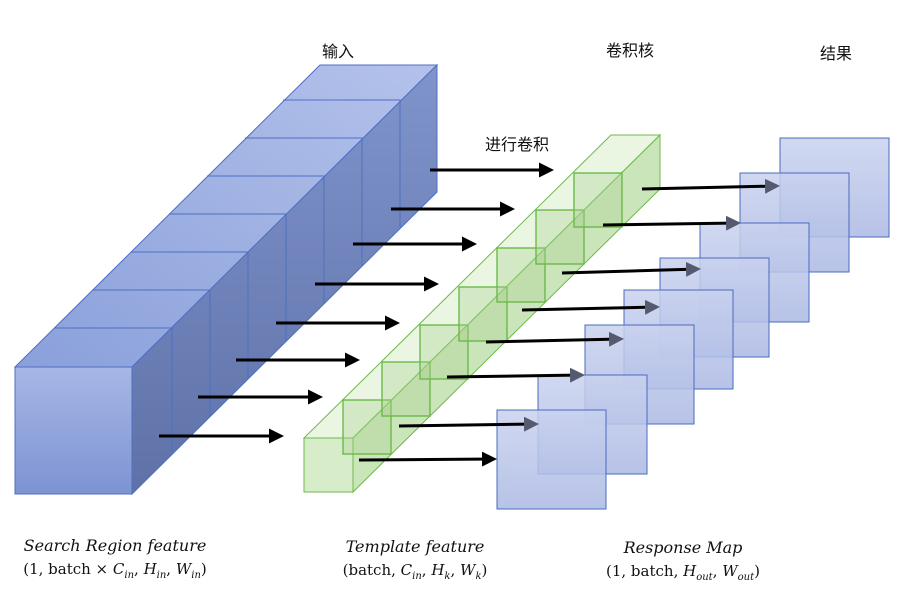  What do you see at coordinates (328, 465) in the screenshot?
I see `kernel-block-front-face` at bounding box center [328, 465].